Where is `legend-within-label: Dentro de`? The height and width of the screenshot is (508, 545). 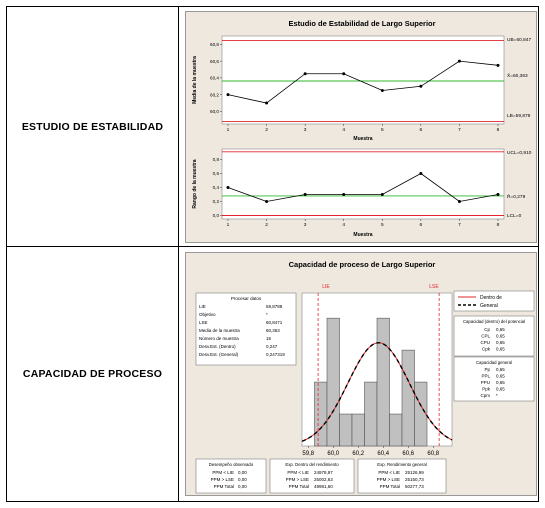
legend-within-label: Dentro de is located at coordinates (491, 298).